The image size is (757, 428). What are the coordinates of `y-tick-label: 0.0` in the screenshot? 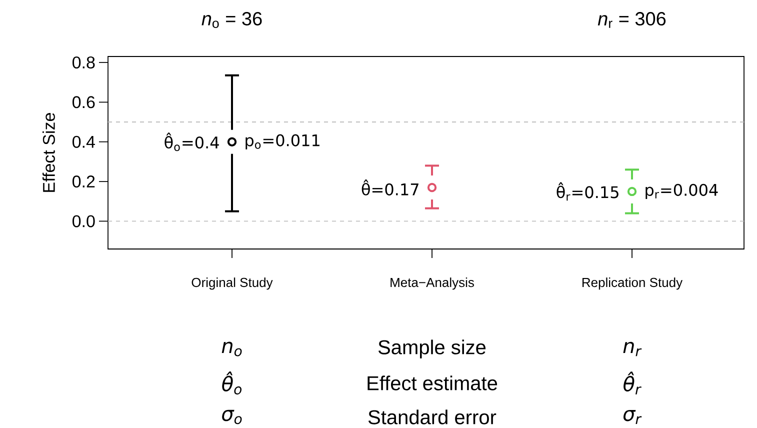 It's located at (83, 221).